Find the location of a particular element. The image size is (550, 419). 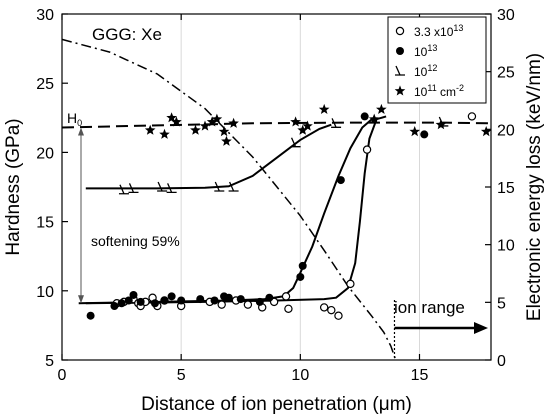

legend-entry-exponent: 12 is located at coordinates (432, 68).